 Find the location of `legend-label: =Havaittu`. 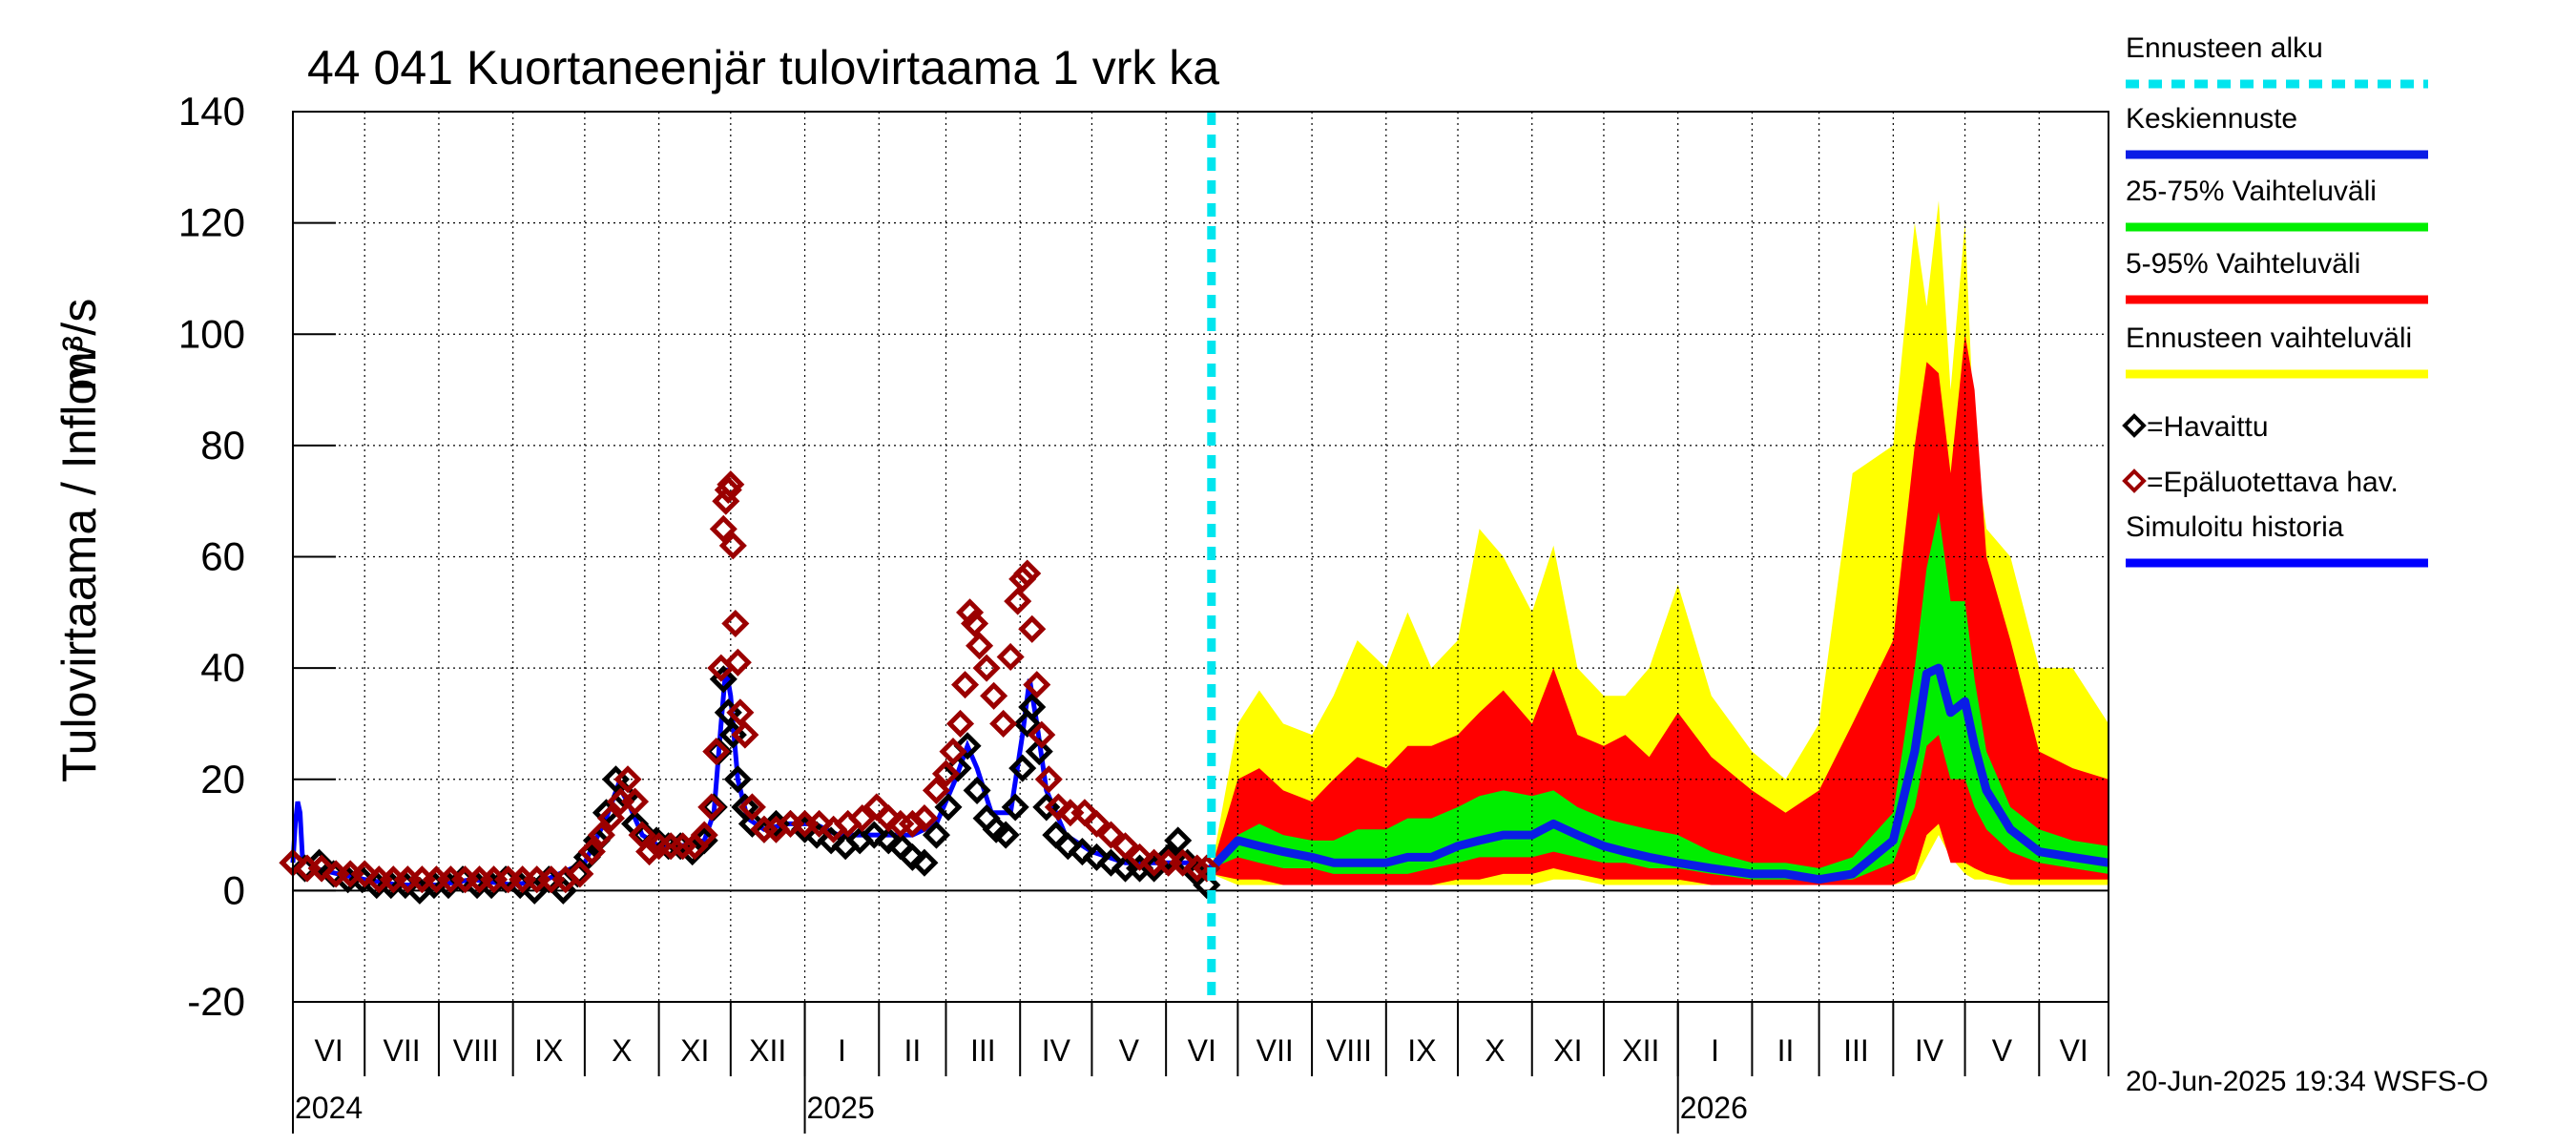

legend-label: =Havaittu is located at coordinates (2208, 427).